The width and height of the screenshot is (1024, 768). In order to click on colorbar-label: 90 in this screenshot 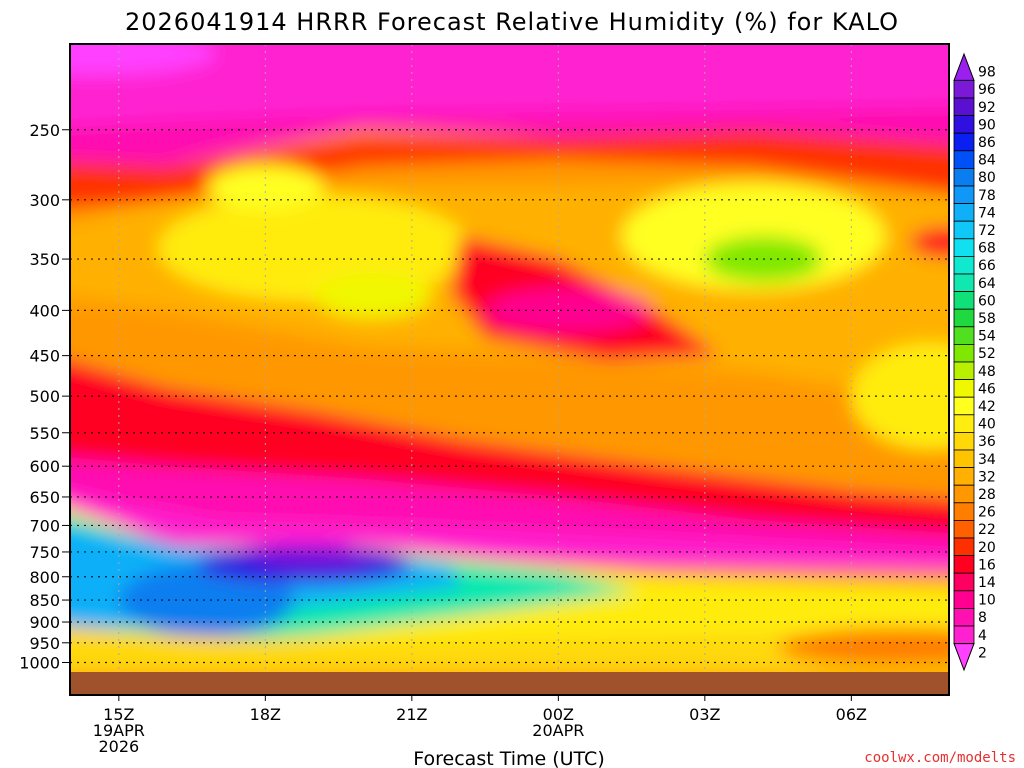, I will do `click(987, 125)`.